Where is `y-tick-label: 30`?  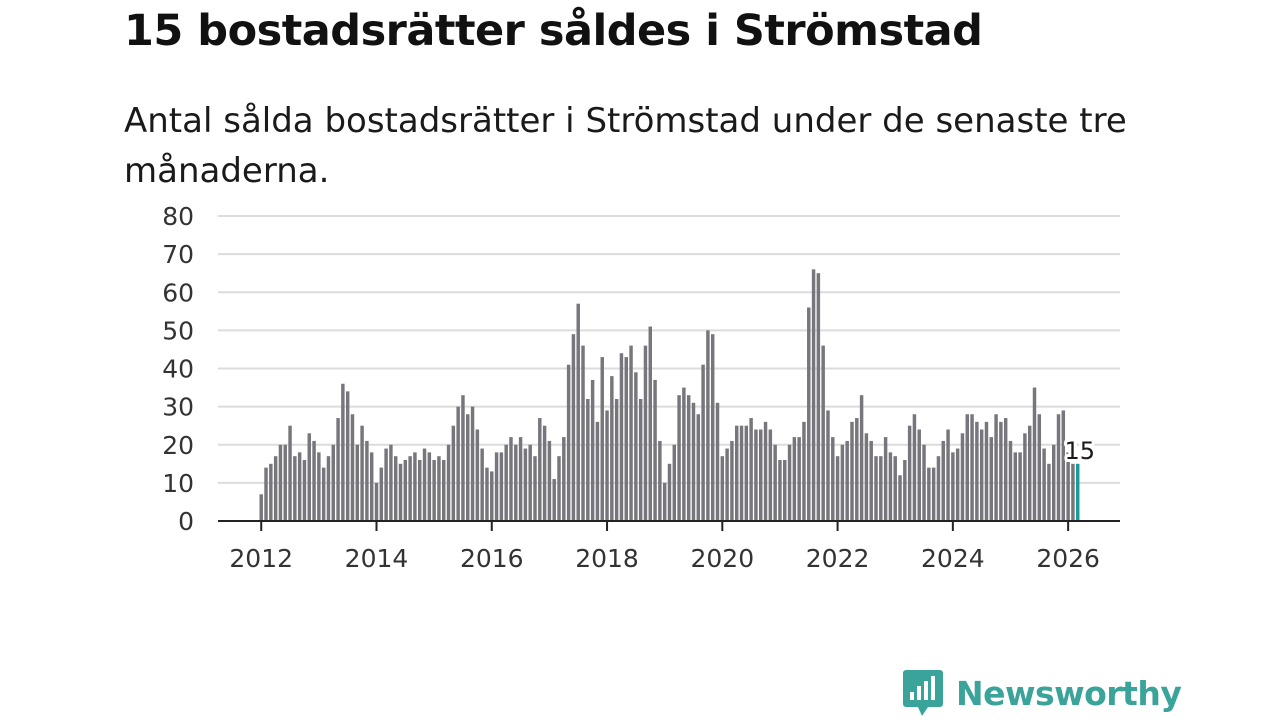
y-tick-label: 30 is located at coordinates (178, 407).